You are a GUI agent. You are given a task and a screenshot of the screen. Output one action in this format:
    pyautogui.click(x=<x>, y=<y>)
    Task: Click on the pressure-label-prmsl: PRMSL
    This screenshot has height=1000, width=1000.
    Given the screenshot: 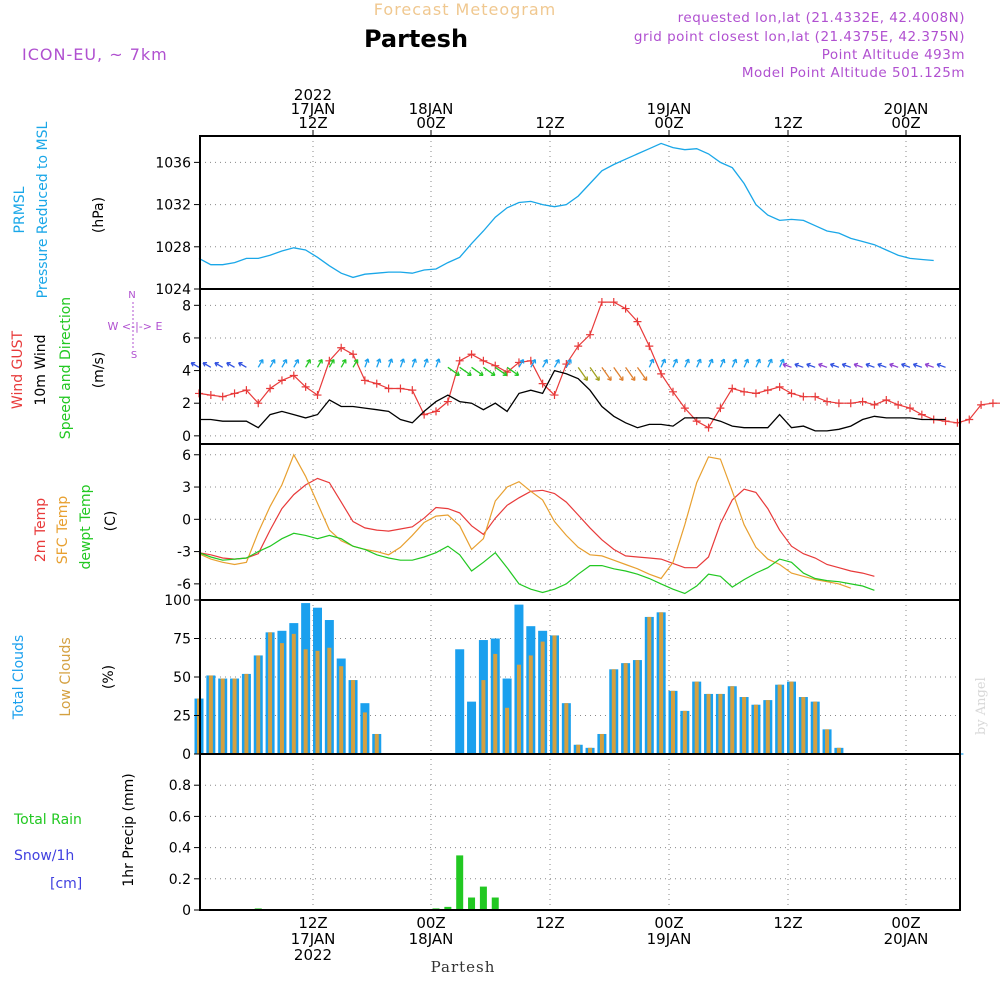 What is the action you would take?
    pyautogui.click(x=20, y=209)
    